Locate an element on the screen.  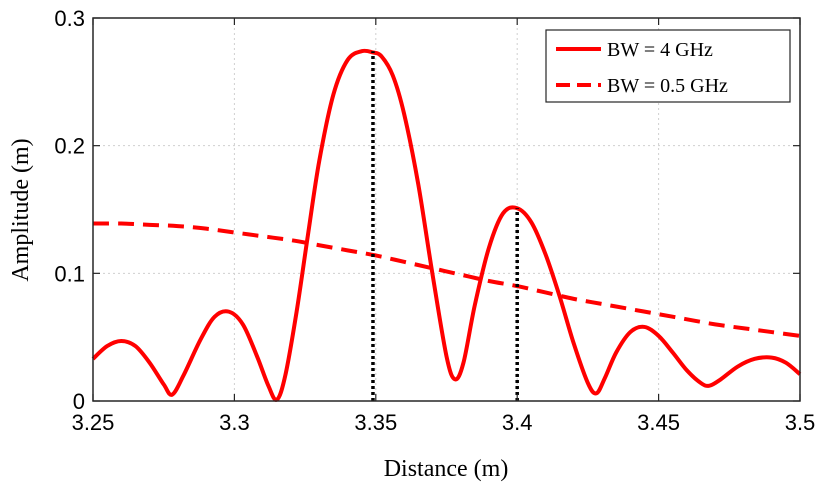
x-tick-label: 3.5 is located at coordinates (800, 422).